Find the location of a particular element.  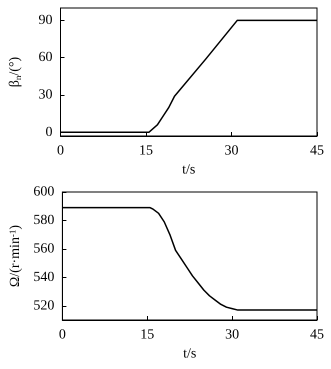

y-tick-label: 90 is located at coordinates (45, 20).